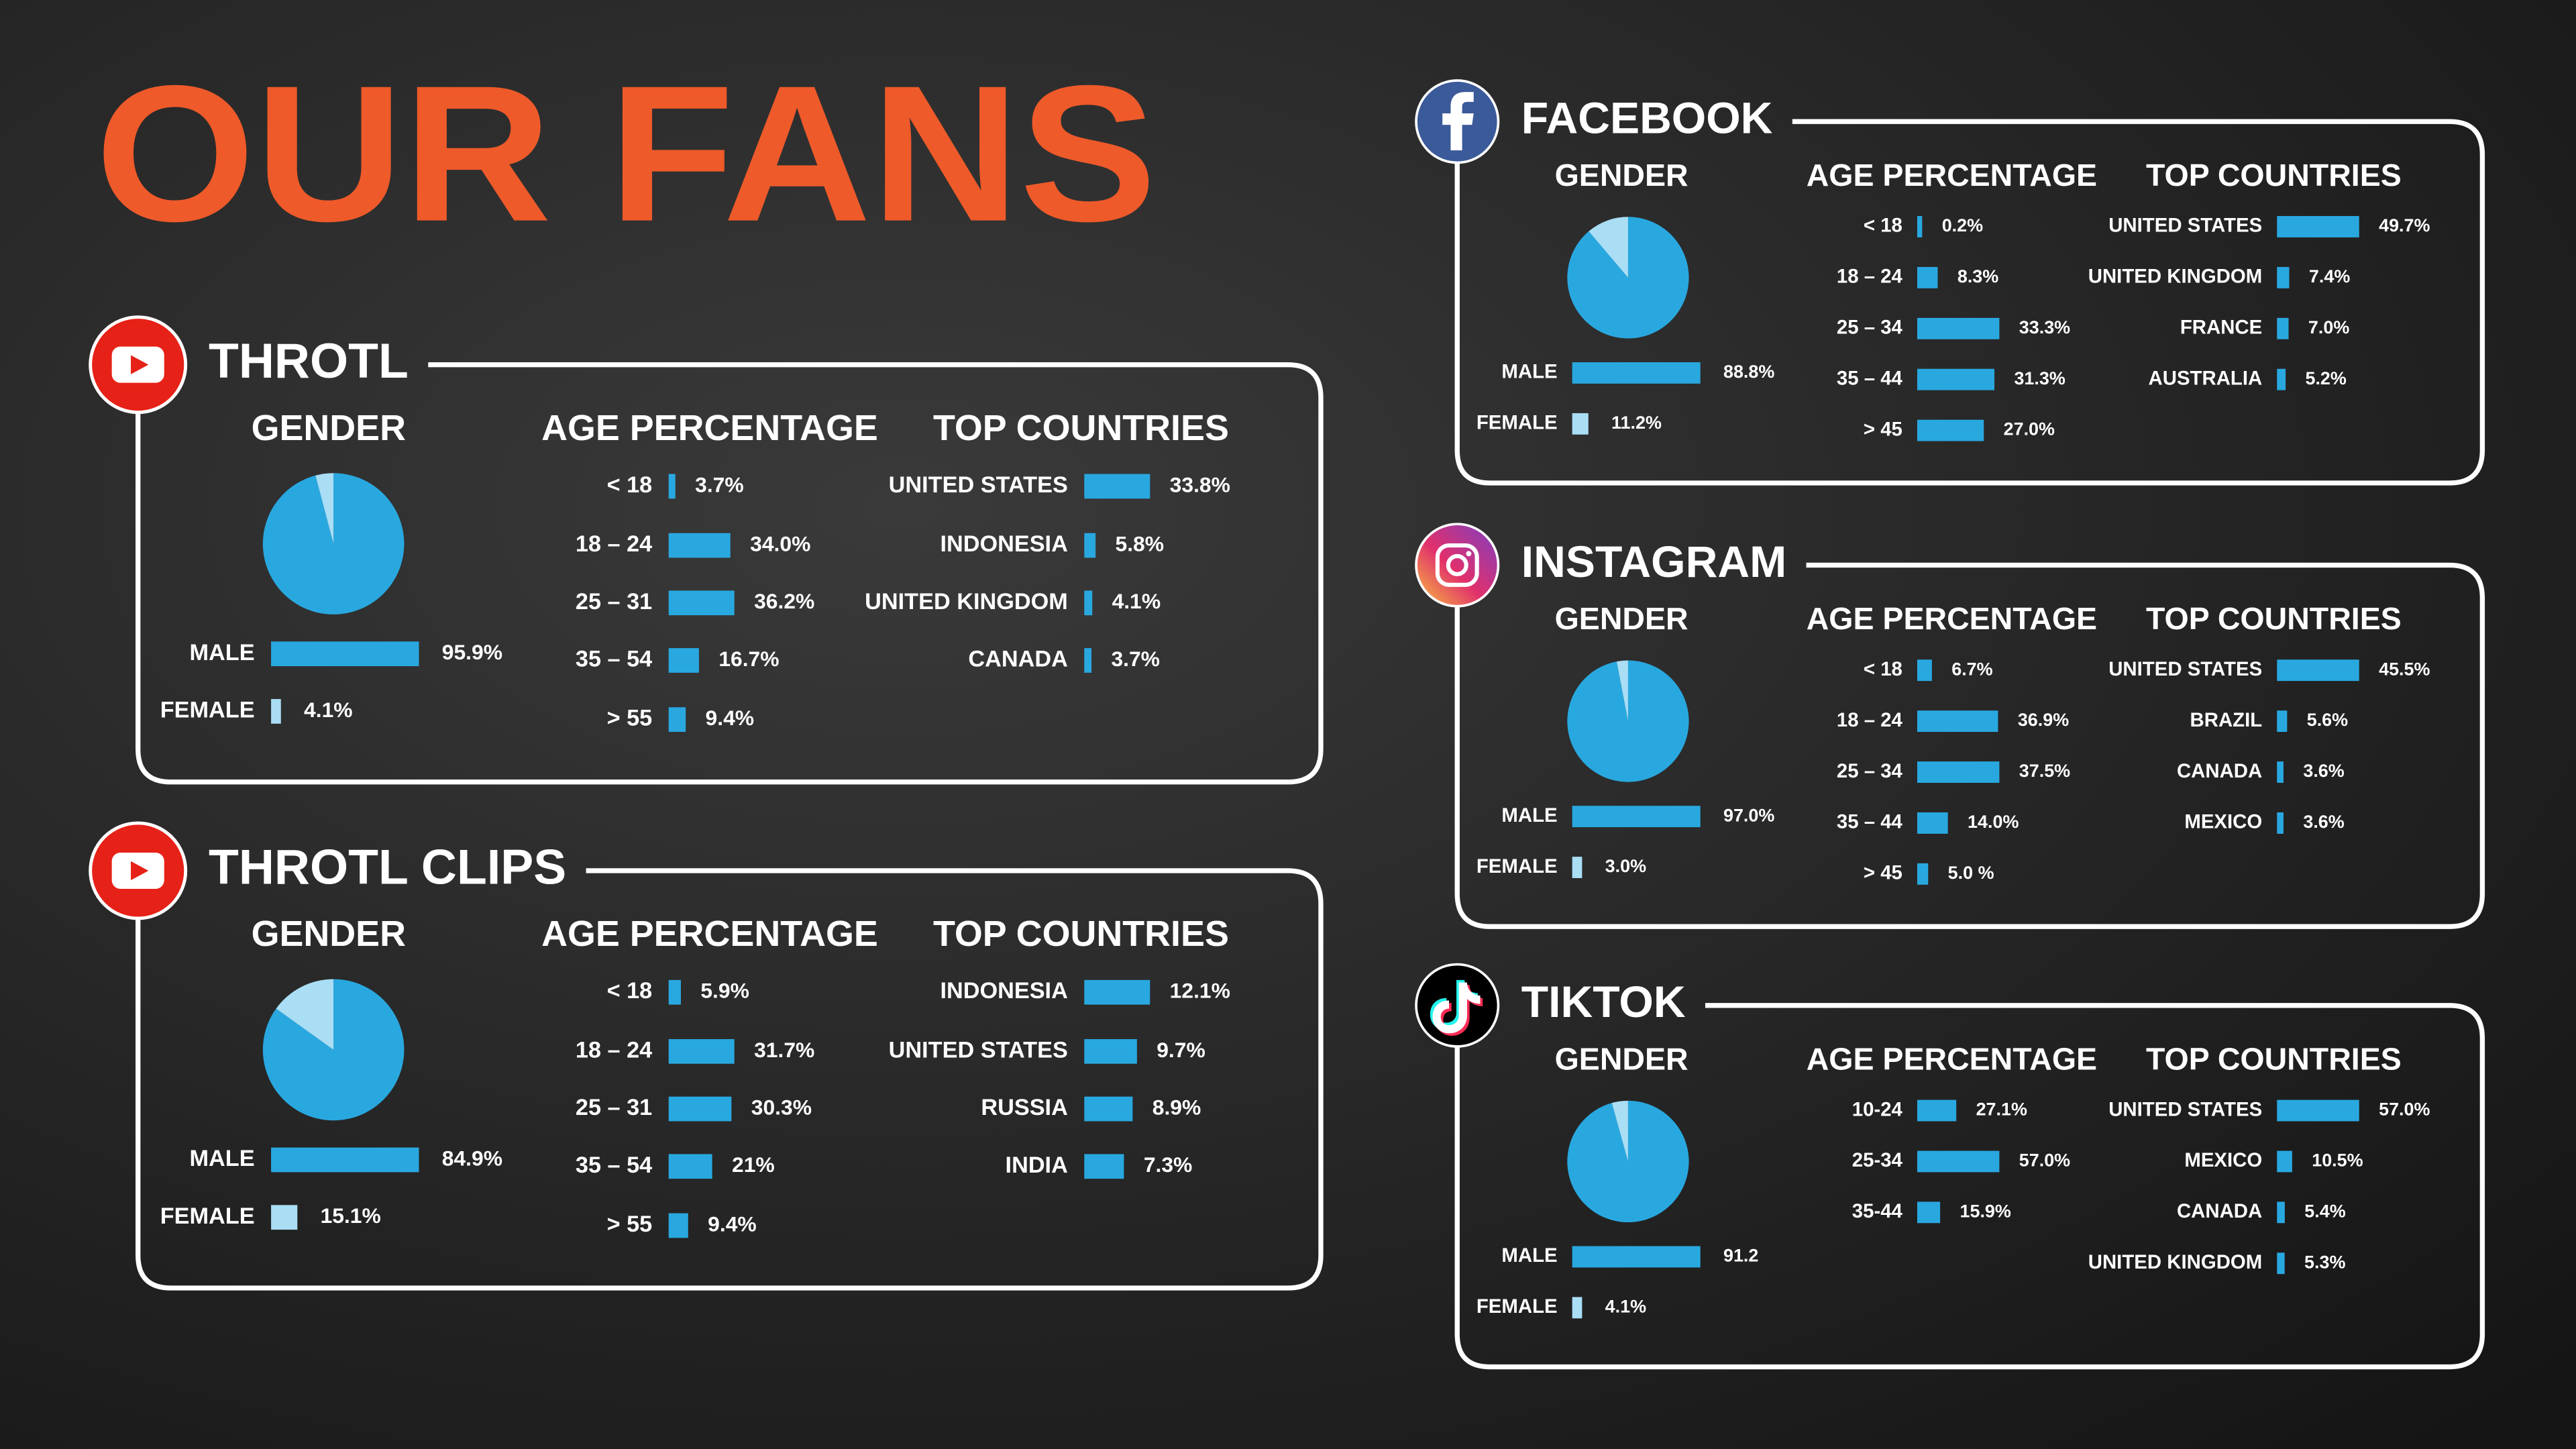 The width and height of the screenshot is (2576, 1449). I want to click on bar-label: 25 – 31, so click(614, 601).